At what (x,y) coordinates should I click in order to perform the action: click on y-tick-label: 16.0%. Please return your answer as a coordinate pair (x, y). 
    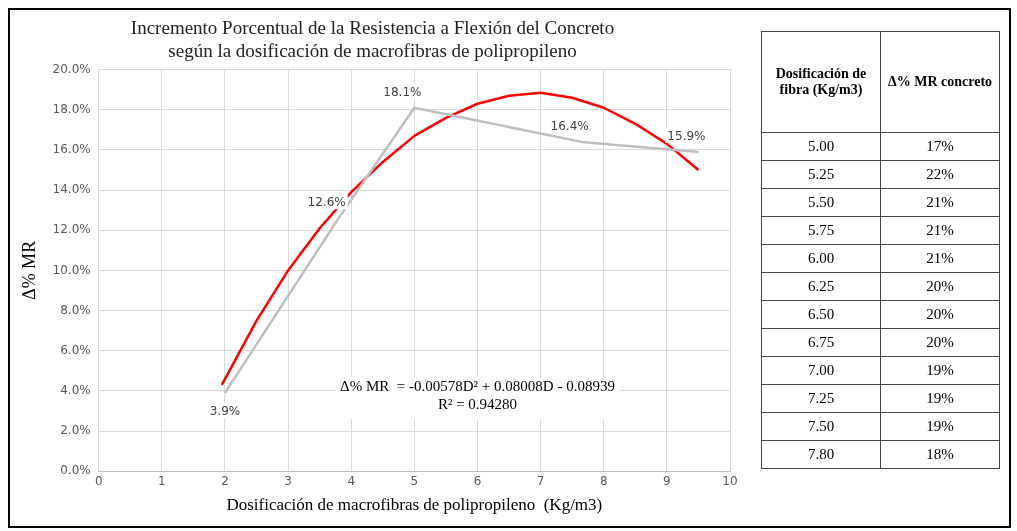
    Looking at the image, I should click on (71, 149).